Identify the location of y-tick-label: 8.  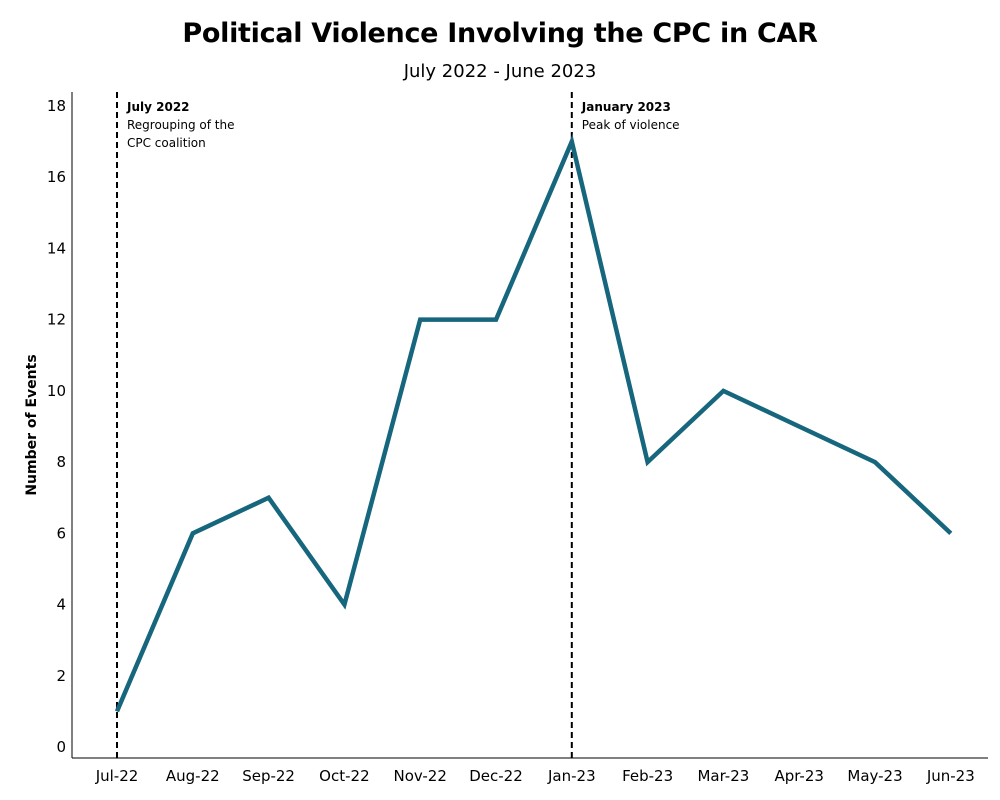
(61, 462).